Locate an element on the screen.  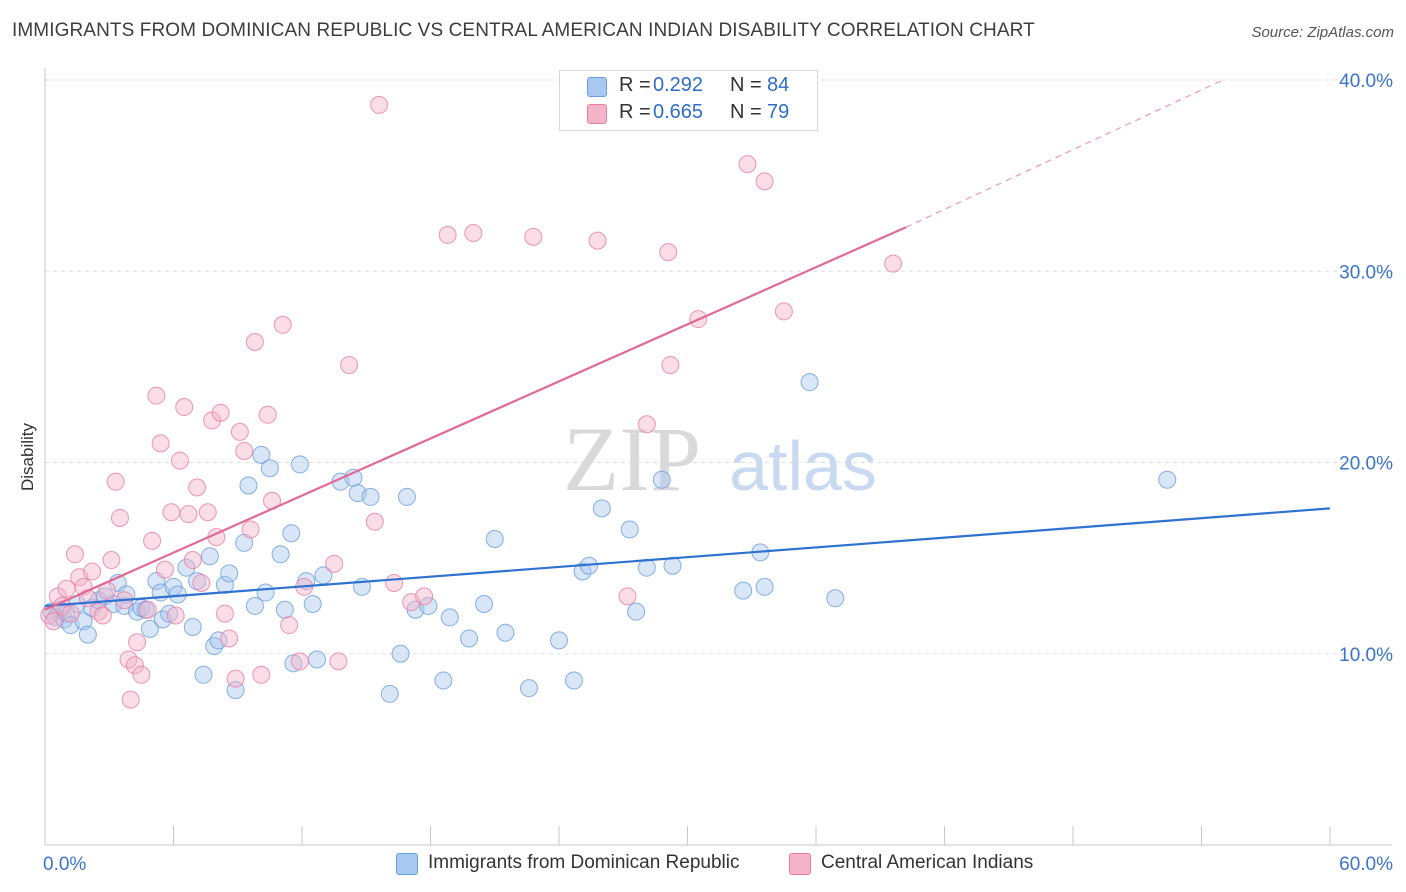
x-tick-label: 60.0% is located at coordinates (1366, 864).